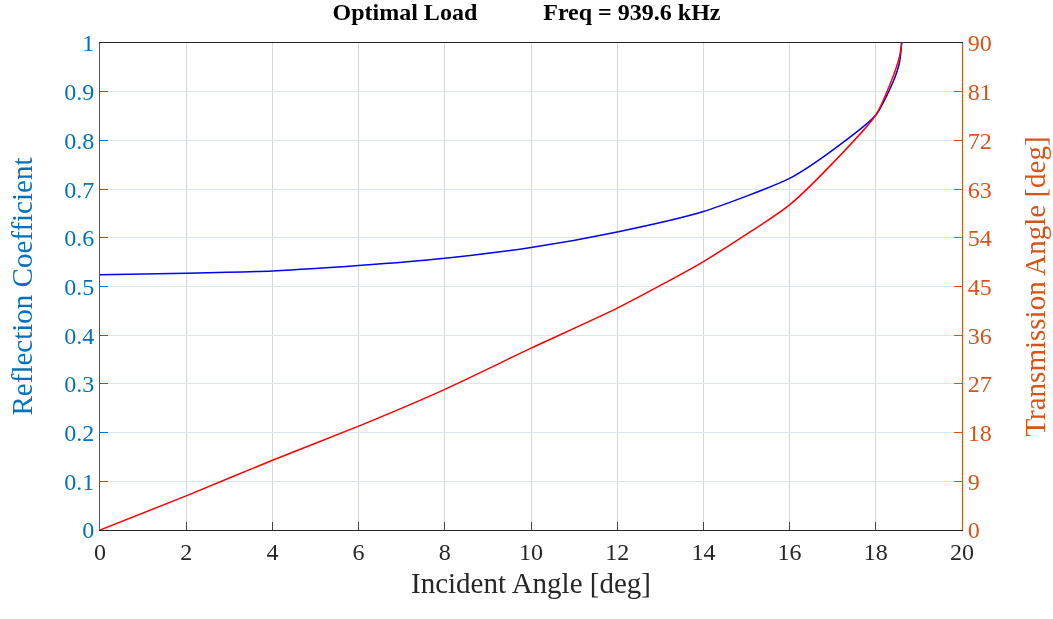 The height and width of the screenshot is (619, 1053). I want to click on y2-tick-label: 72, so click(979, 140).